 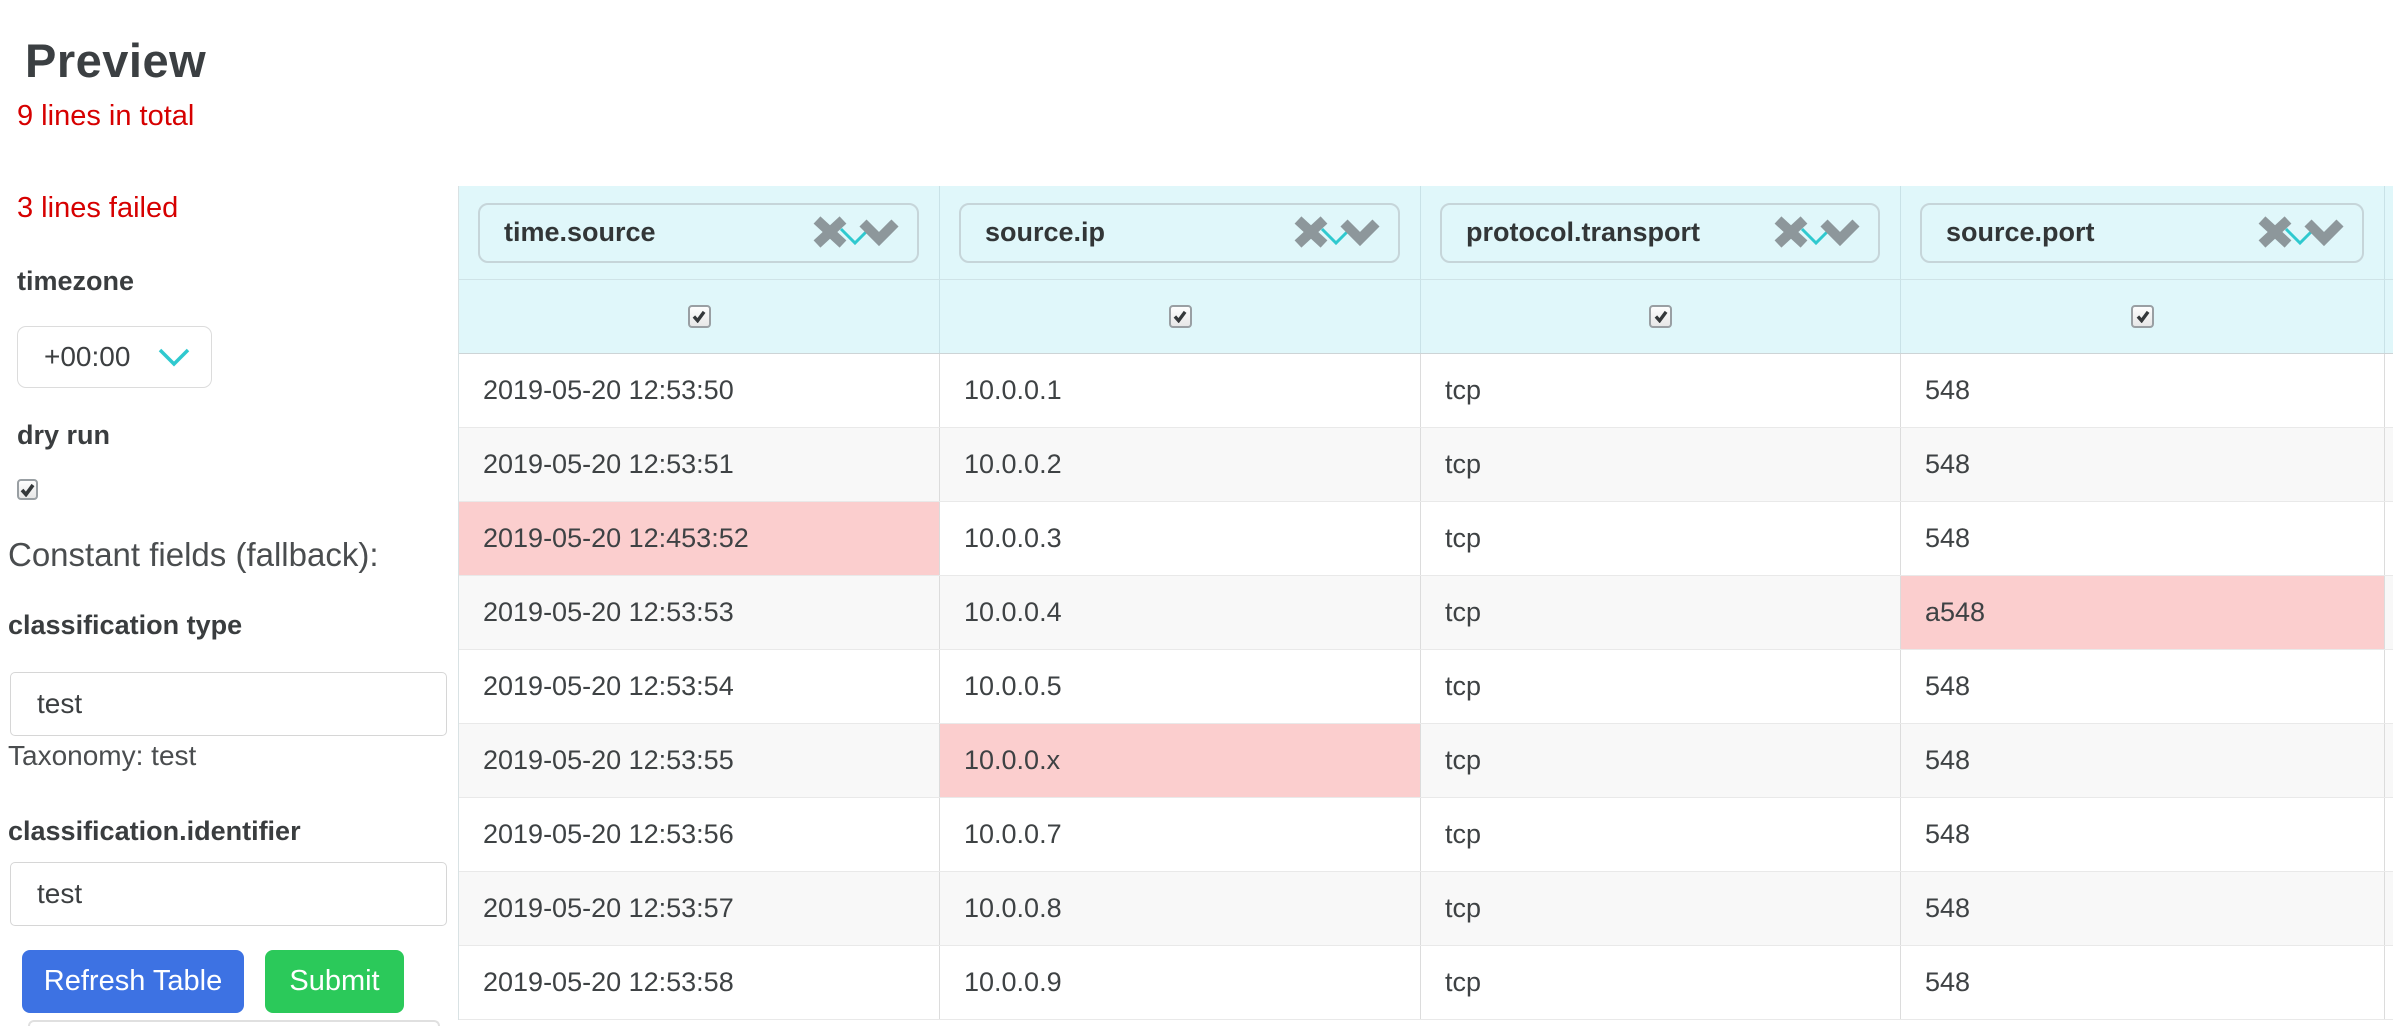 I want to click on cell-time.source: 2019-05-20 12:53:56, so click(x=699, y=834).